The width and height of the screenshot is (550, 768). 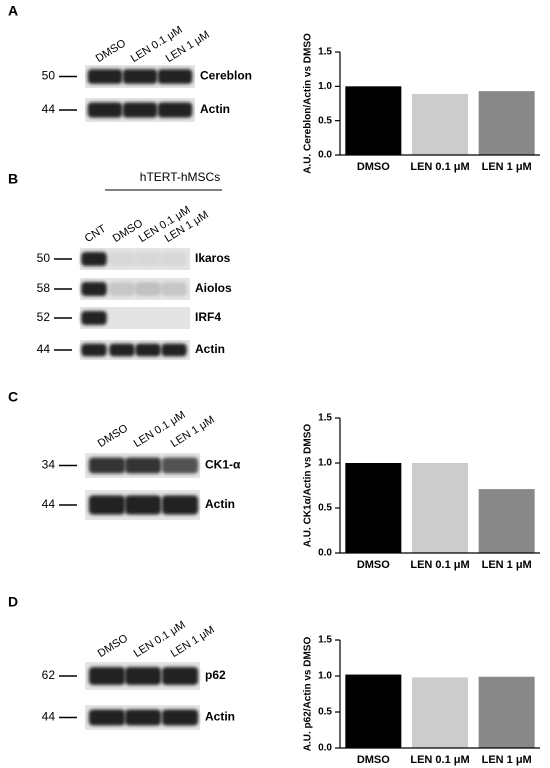 What do you see at coordinates (308, 103) in the screenshot?
I see `y-axis-label: A.U. Cereblon/Actin vs DMSO` at bounding box center [308, 103].